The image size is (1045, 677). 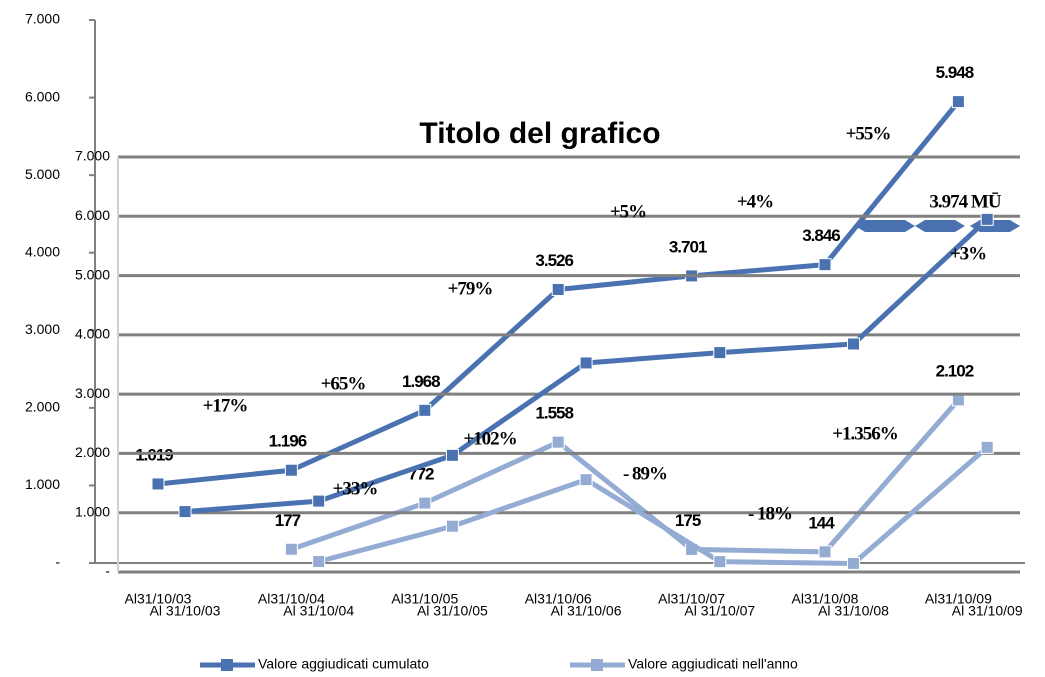 What do you see at coordinates (452, 611) in the screenshot?
I see `x-tick-label: Al 31/10/05` at bounding box center [452, 611].